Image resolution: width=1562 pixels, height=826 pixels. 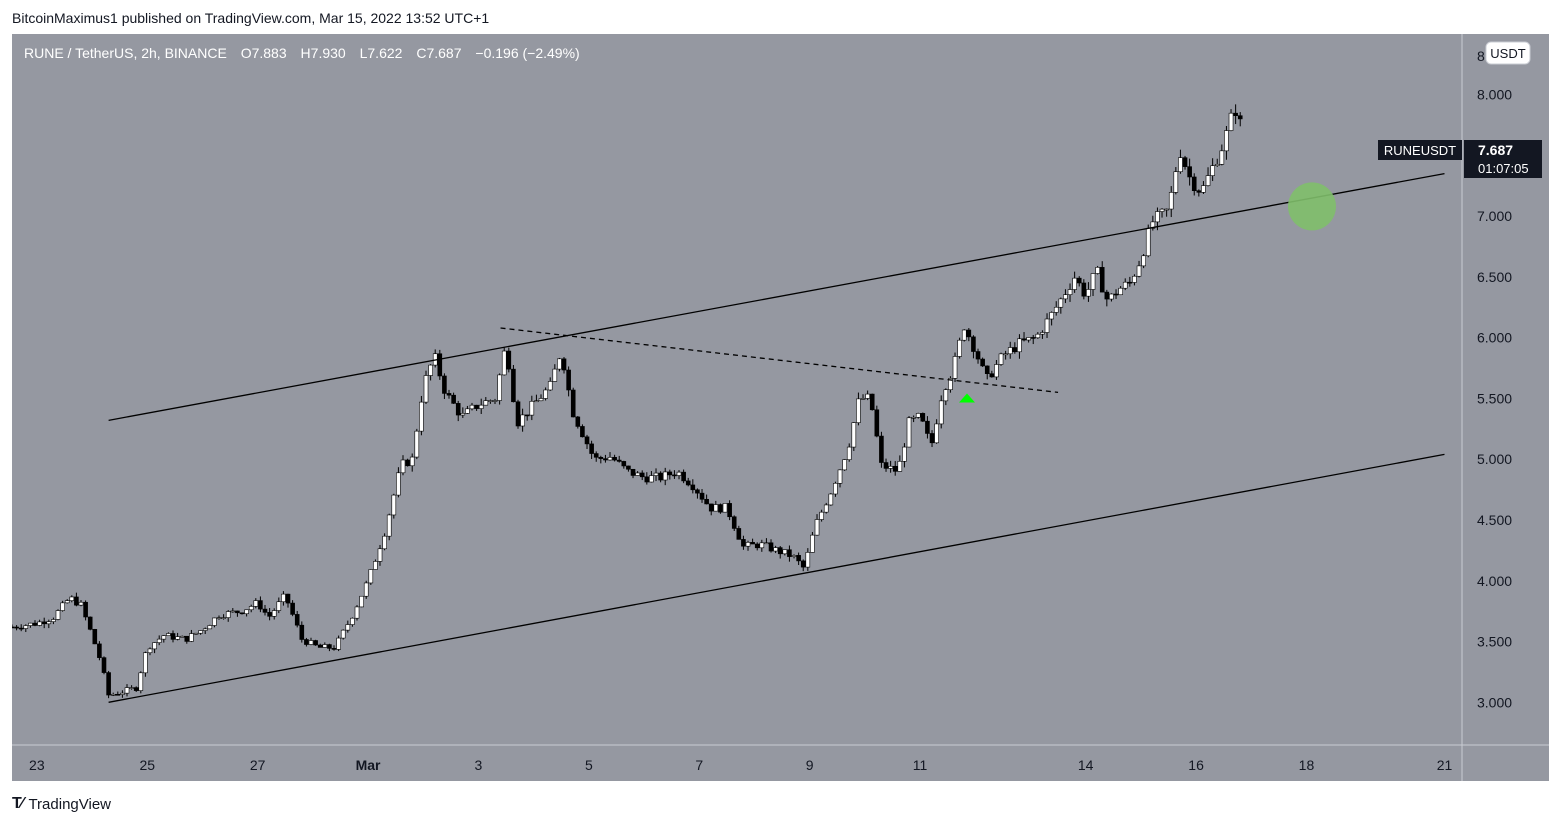 I want to click on time-tick-label: 23, so click(x=37, y=765).